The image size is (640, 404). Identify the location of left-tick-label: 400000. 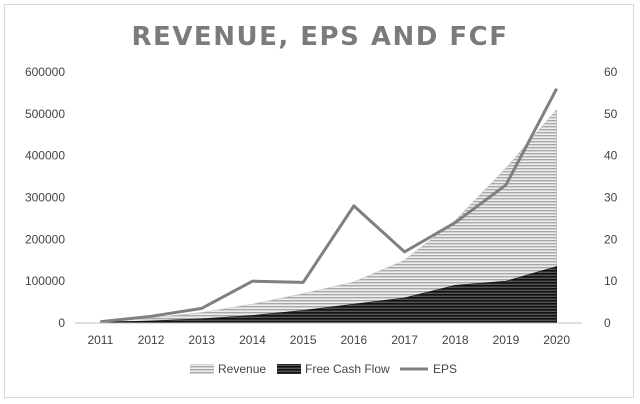
(45, 156).